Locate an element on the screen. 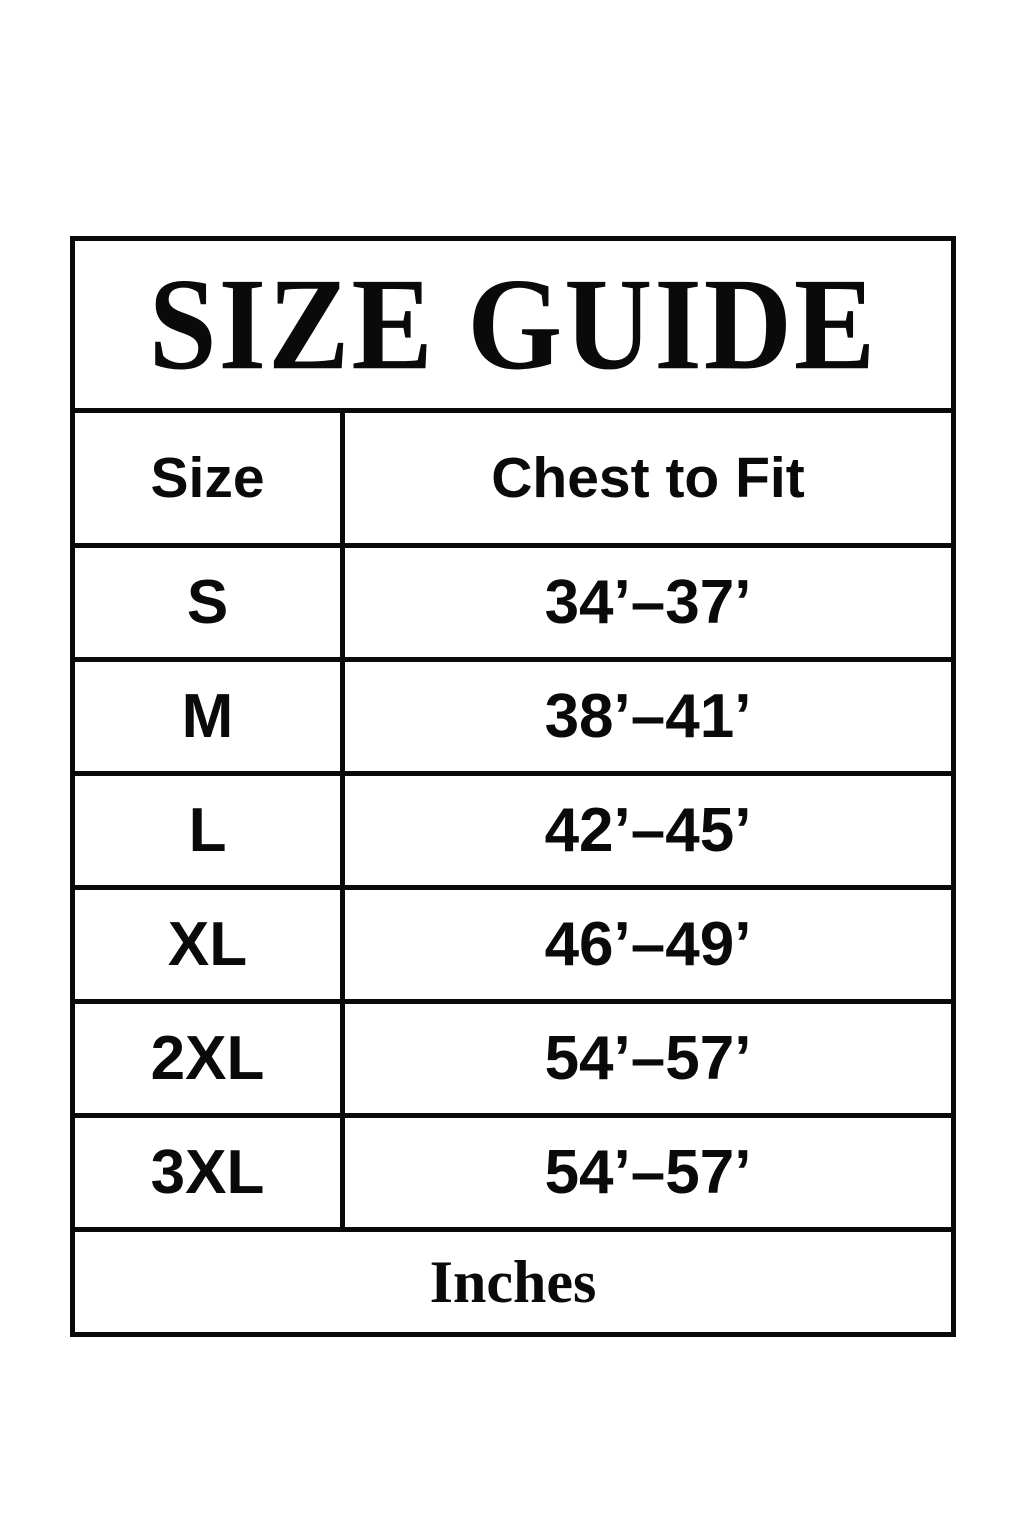  header-cell-size: Size is located at coordinates (210, 478).